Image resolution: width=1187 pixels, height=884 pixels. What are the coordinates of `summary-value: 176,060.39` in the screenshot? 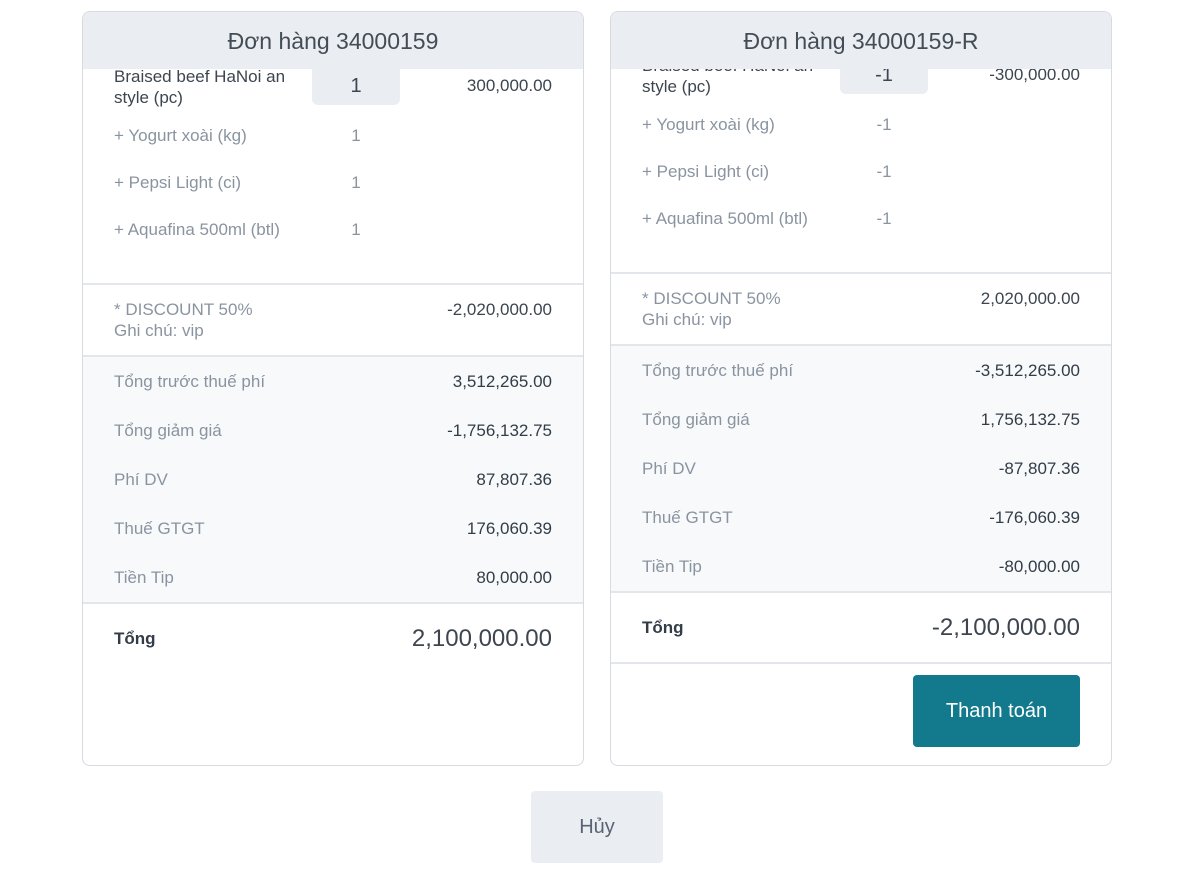 It's located at (509, 528).